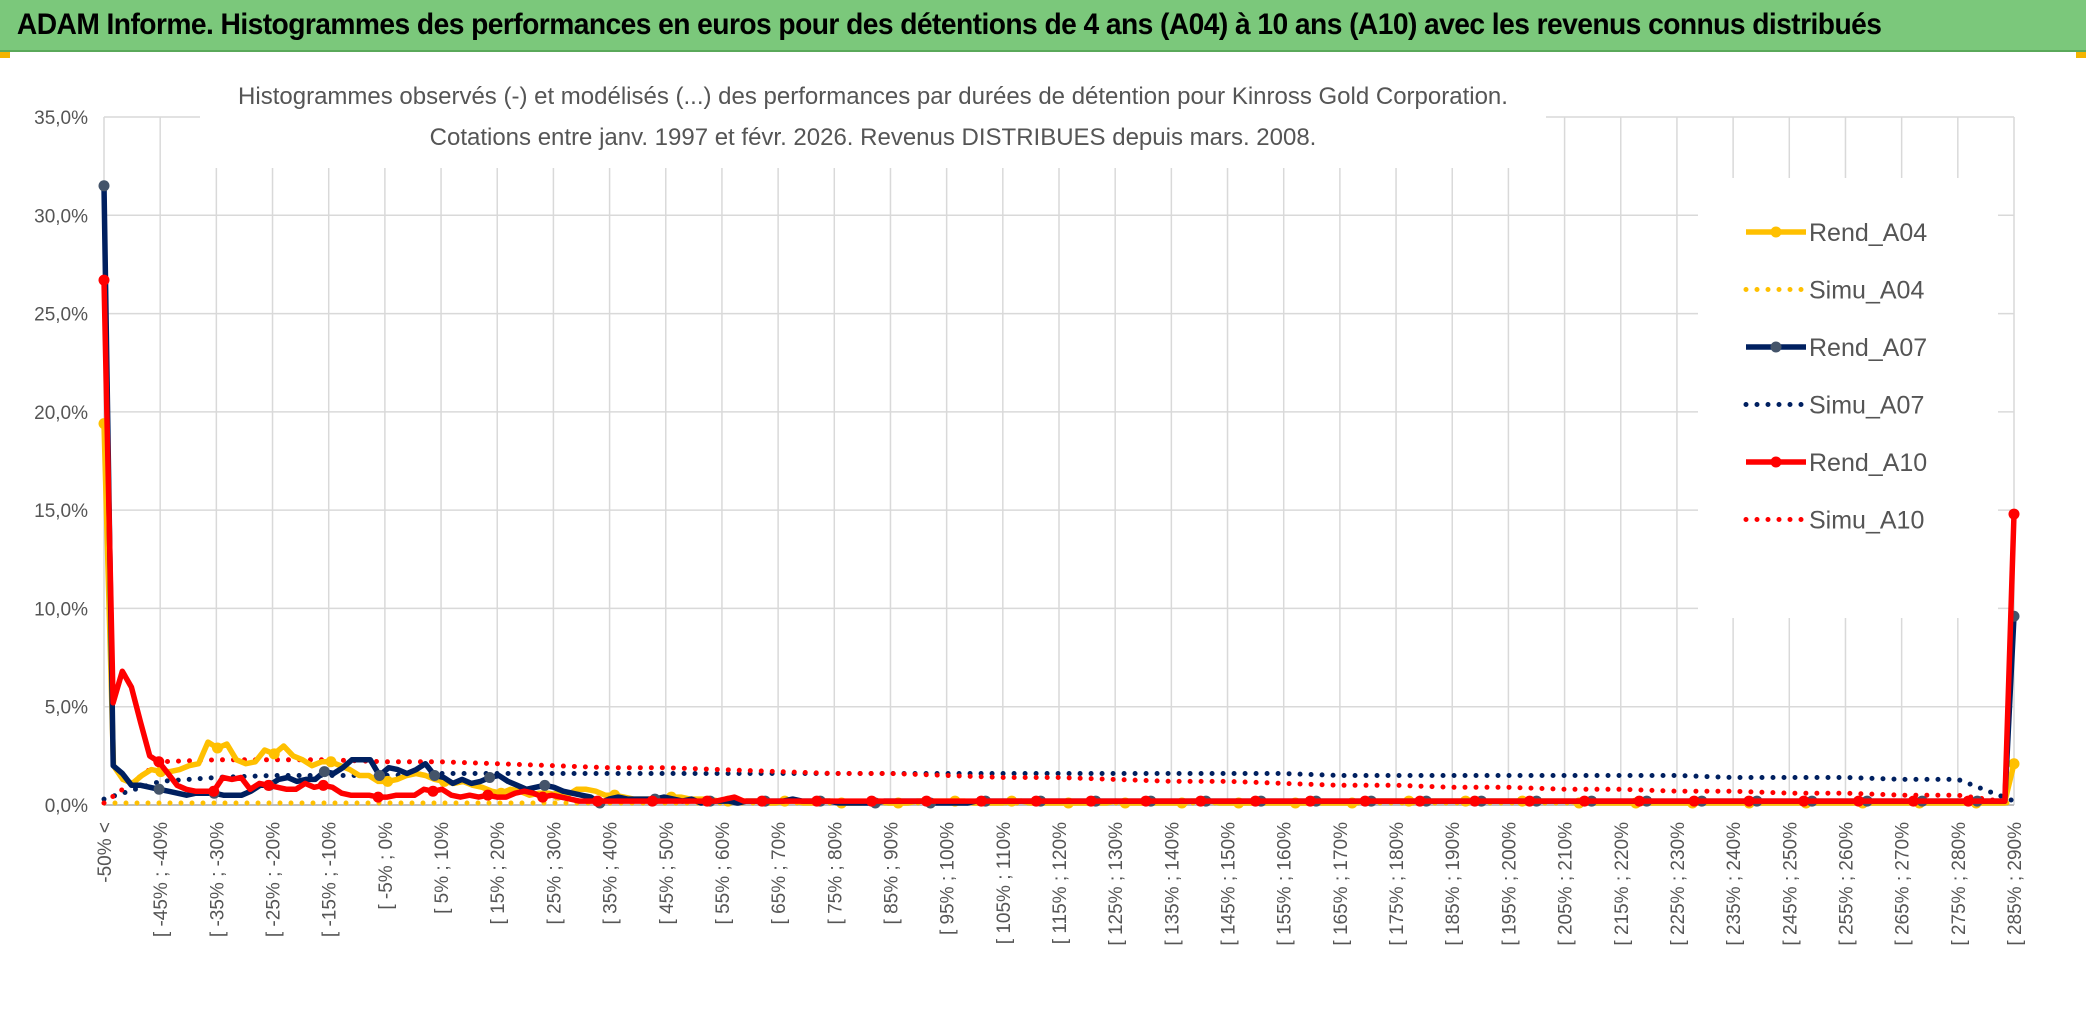 The image size is (2086, 1031). Describe the element at coordinates (1866, 406) in the screenshot. I see `legend-label: Simu_A07` at that location.